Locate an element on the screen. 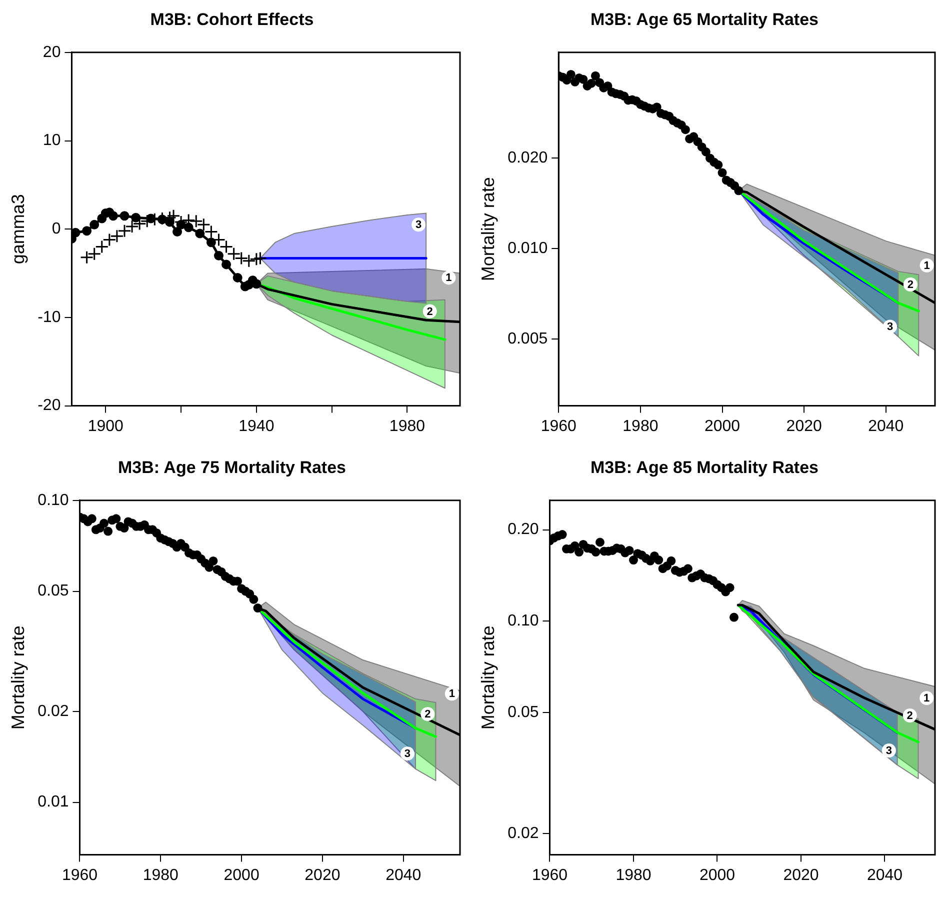  y-tick-label: 0.01 is located at coordinates (53, 802).